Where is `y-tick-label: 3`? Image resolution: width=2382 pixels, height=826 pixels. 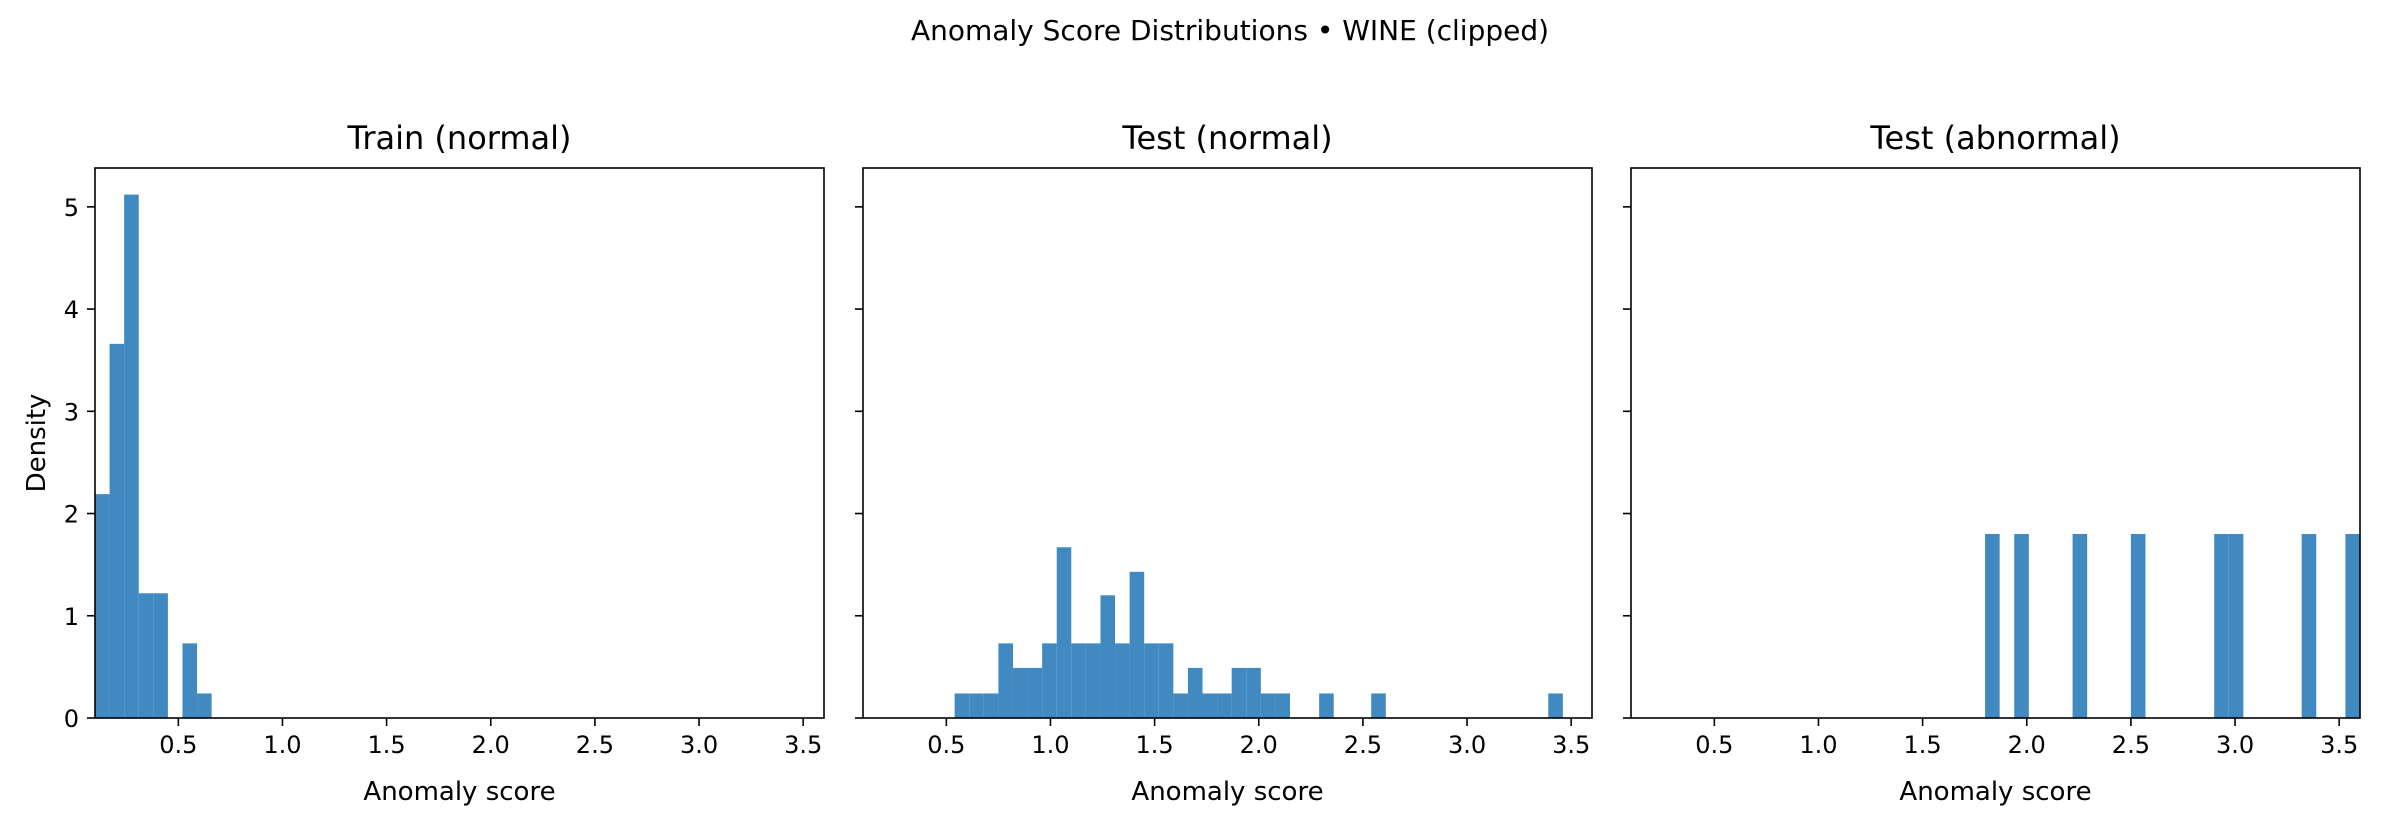 y-tick-label: 3 is located at coordinates (71, 412).